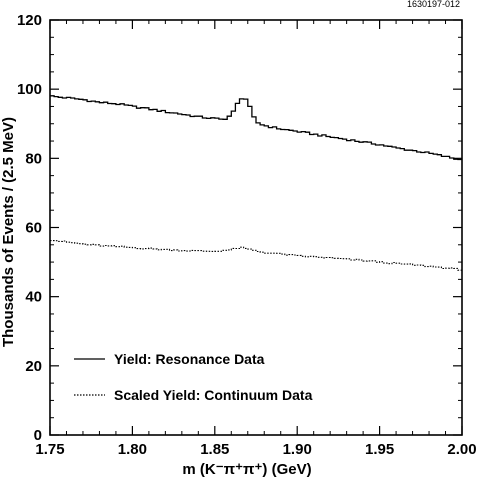 This screenshot has height=480, width=485. Describe the element at coordinates (132, 449) in the screenshot. I see `x-tick-label: 1.80` at that location.